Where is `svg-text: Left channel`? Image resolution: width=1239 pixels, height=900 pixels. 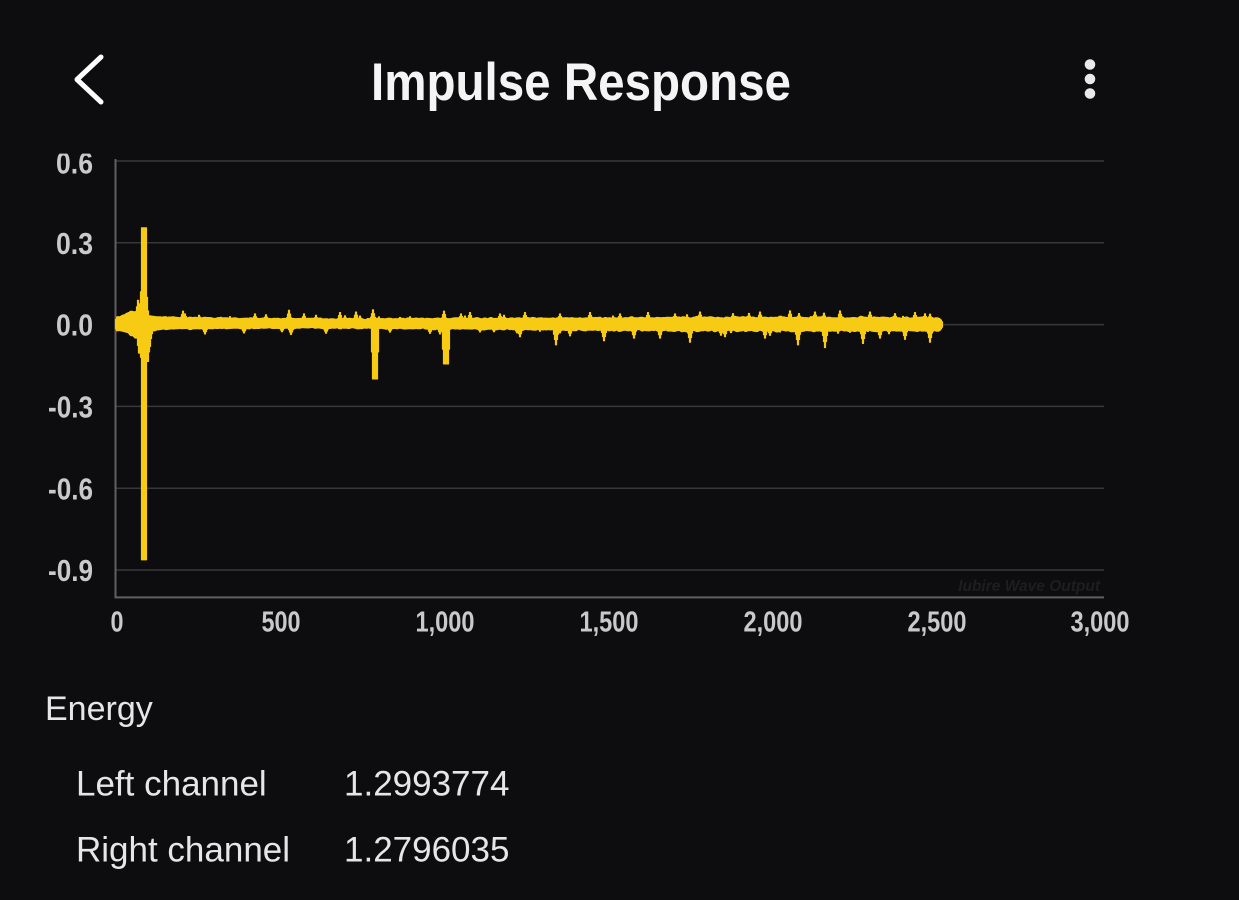 svg-text: Left channel is located at coordinates (171, 784).